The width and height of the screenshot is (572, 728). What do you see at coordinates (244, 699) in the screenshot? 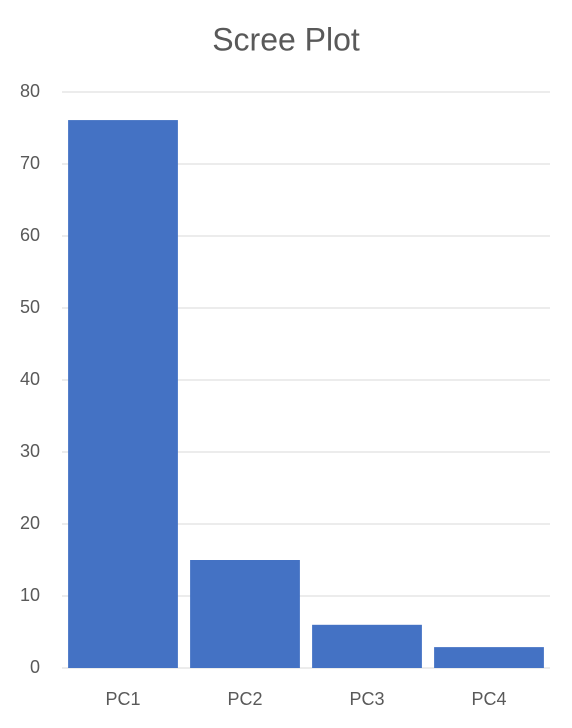
I see `x-tick-label: PC2` at bounding box center [244, 699].